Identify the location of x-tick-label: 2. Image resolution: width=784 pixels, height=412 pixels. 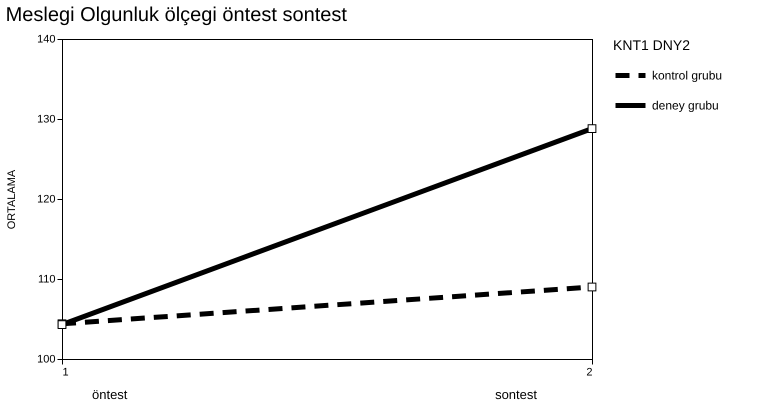
(589, 372).